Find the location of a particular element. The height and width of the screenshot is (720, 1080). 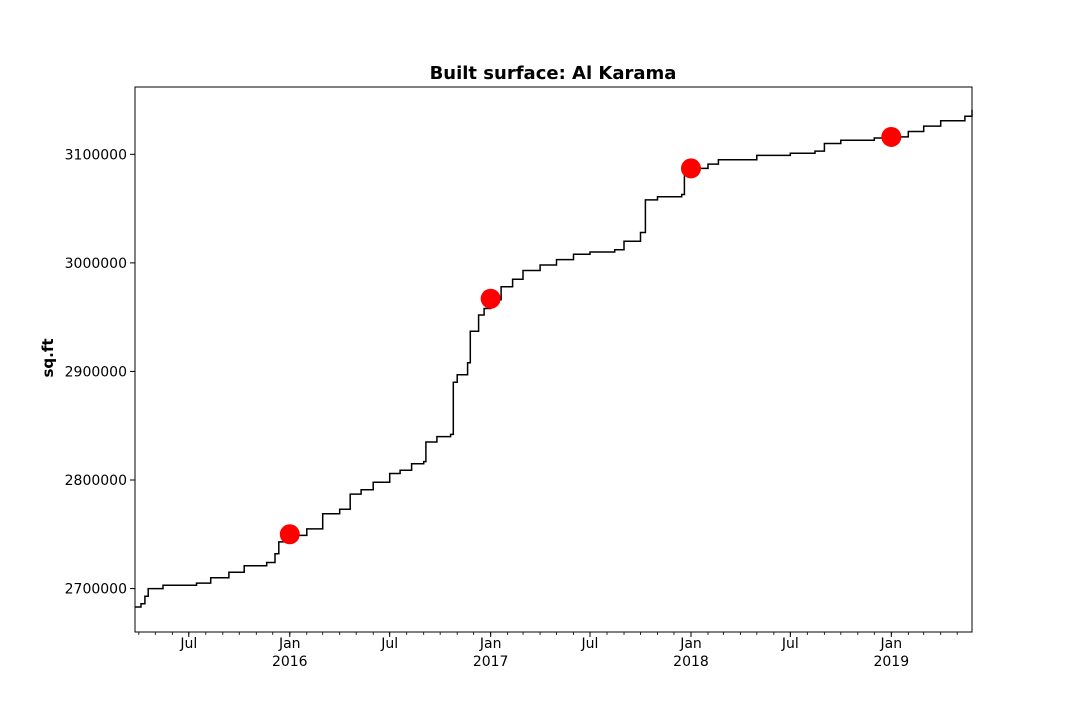

x-tick-year-label: 2019 is located at coordinates (891, 662).